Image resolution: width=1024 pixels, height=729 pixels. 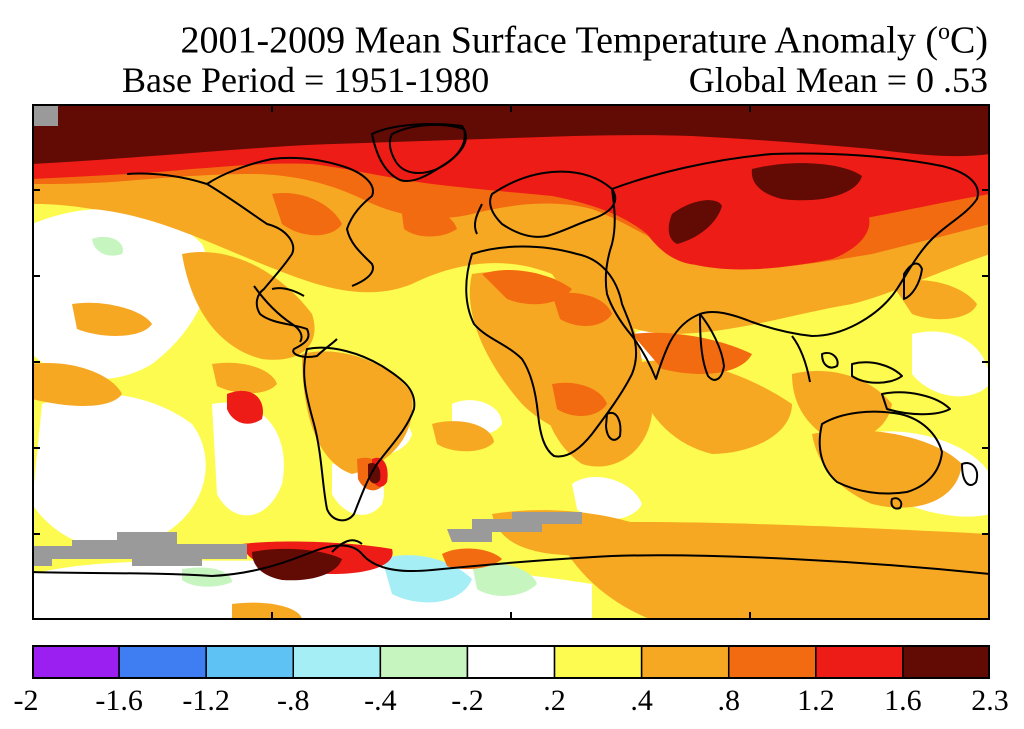 What do you see at coordinates (380, 700) in the screenshot?
I see `legend-tick-label: -.4` at bounding box center [380, 700].